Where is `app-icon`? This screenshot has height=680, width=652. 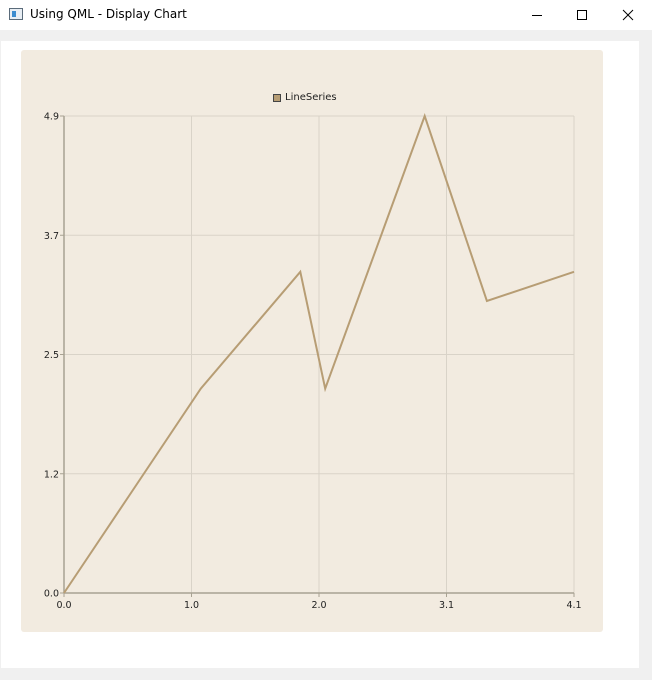
app-icon is located at coordinates (16, 14).